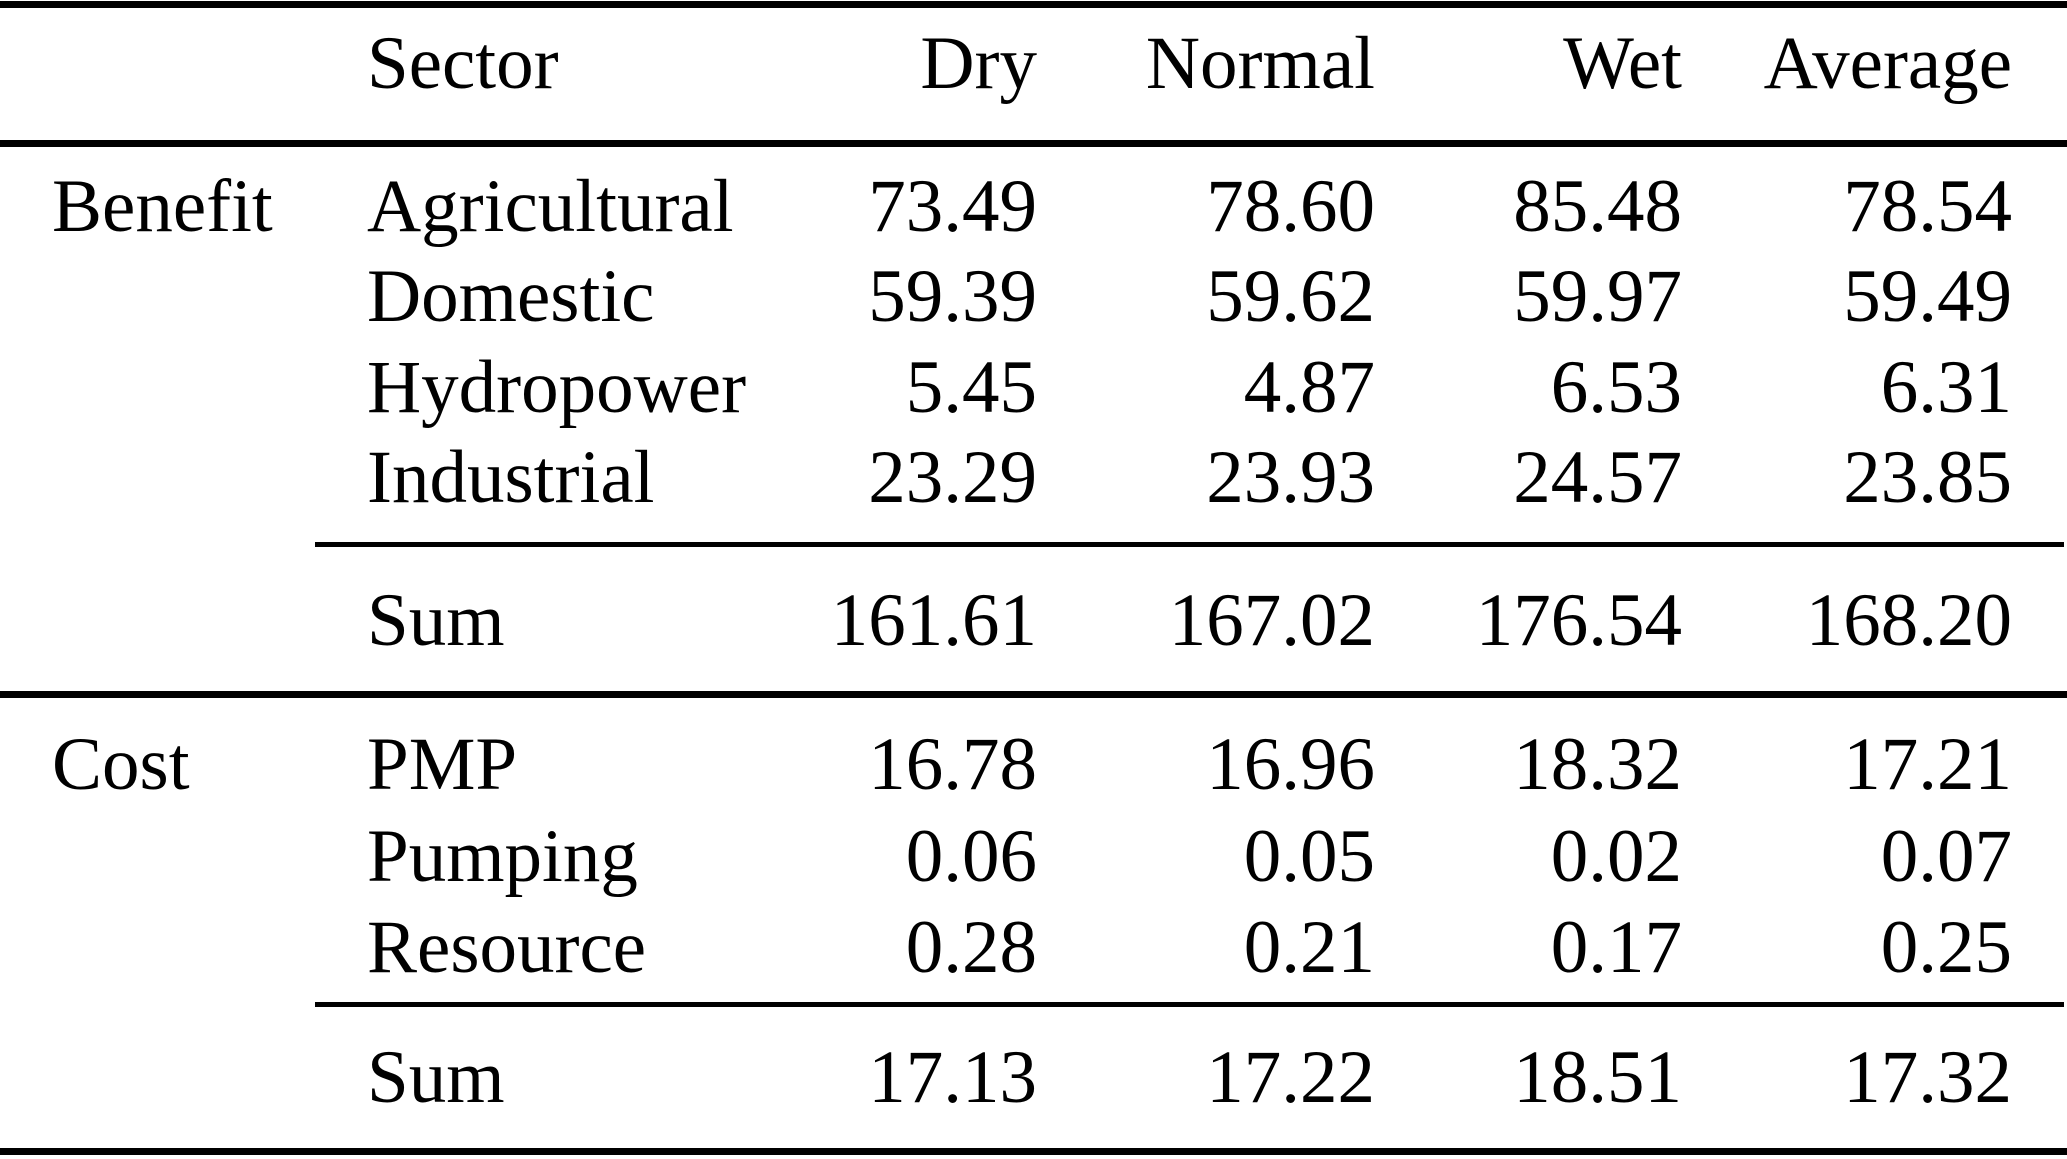  I want to click on value-cell-dry: 59.39, so click(952, 296).